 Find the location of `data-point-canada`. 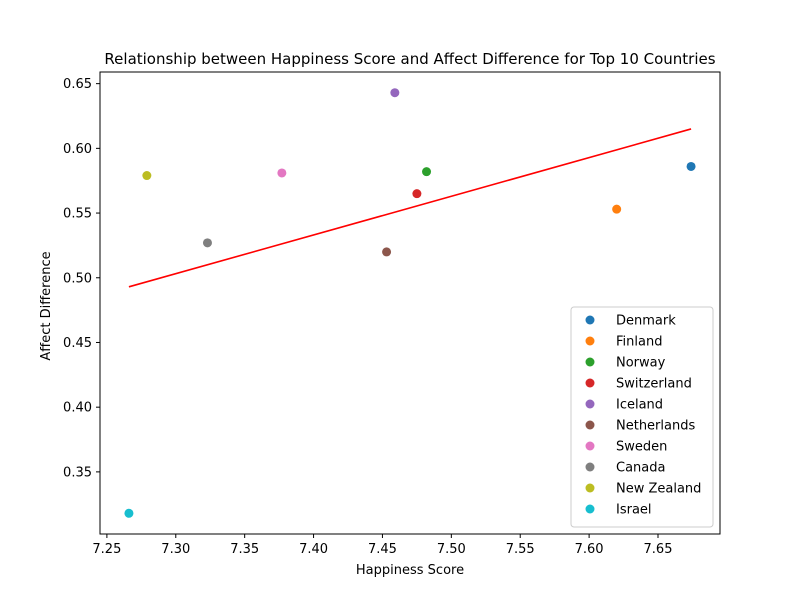

data-point-canada is located at coordinates (207, 243).